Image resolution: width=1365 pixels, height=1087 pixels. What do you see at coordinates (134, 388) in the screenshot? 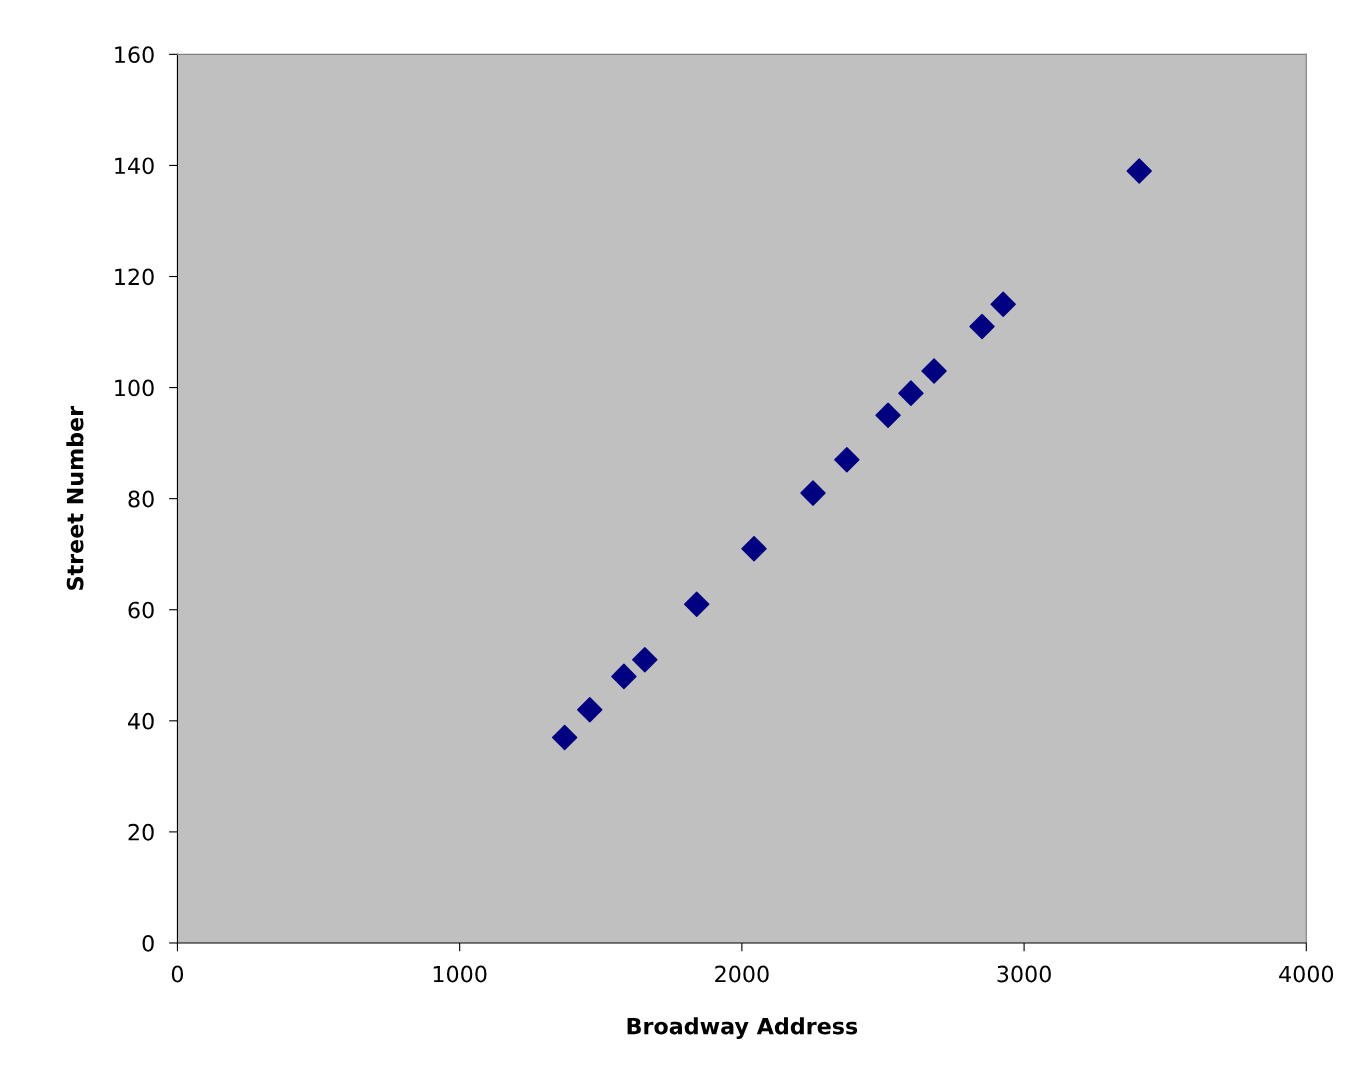
I see `y-tick-label: 100` at bounding box center [134, 388].